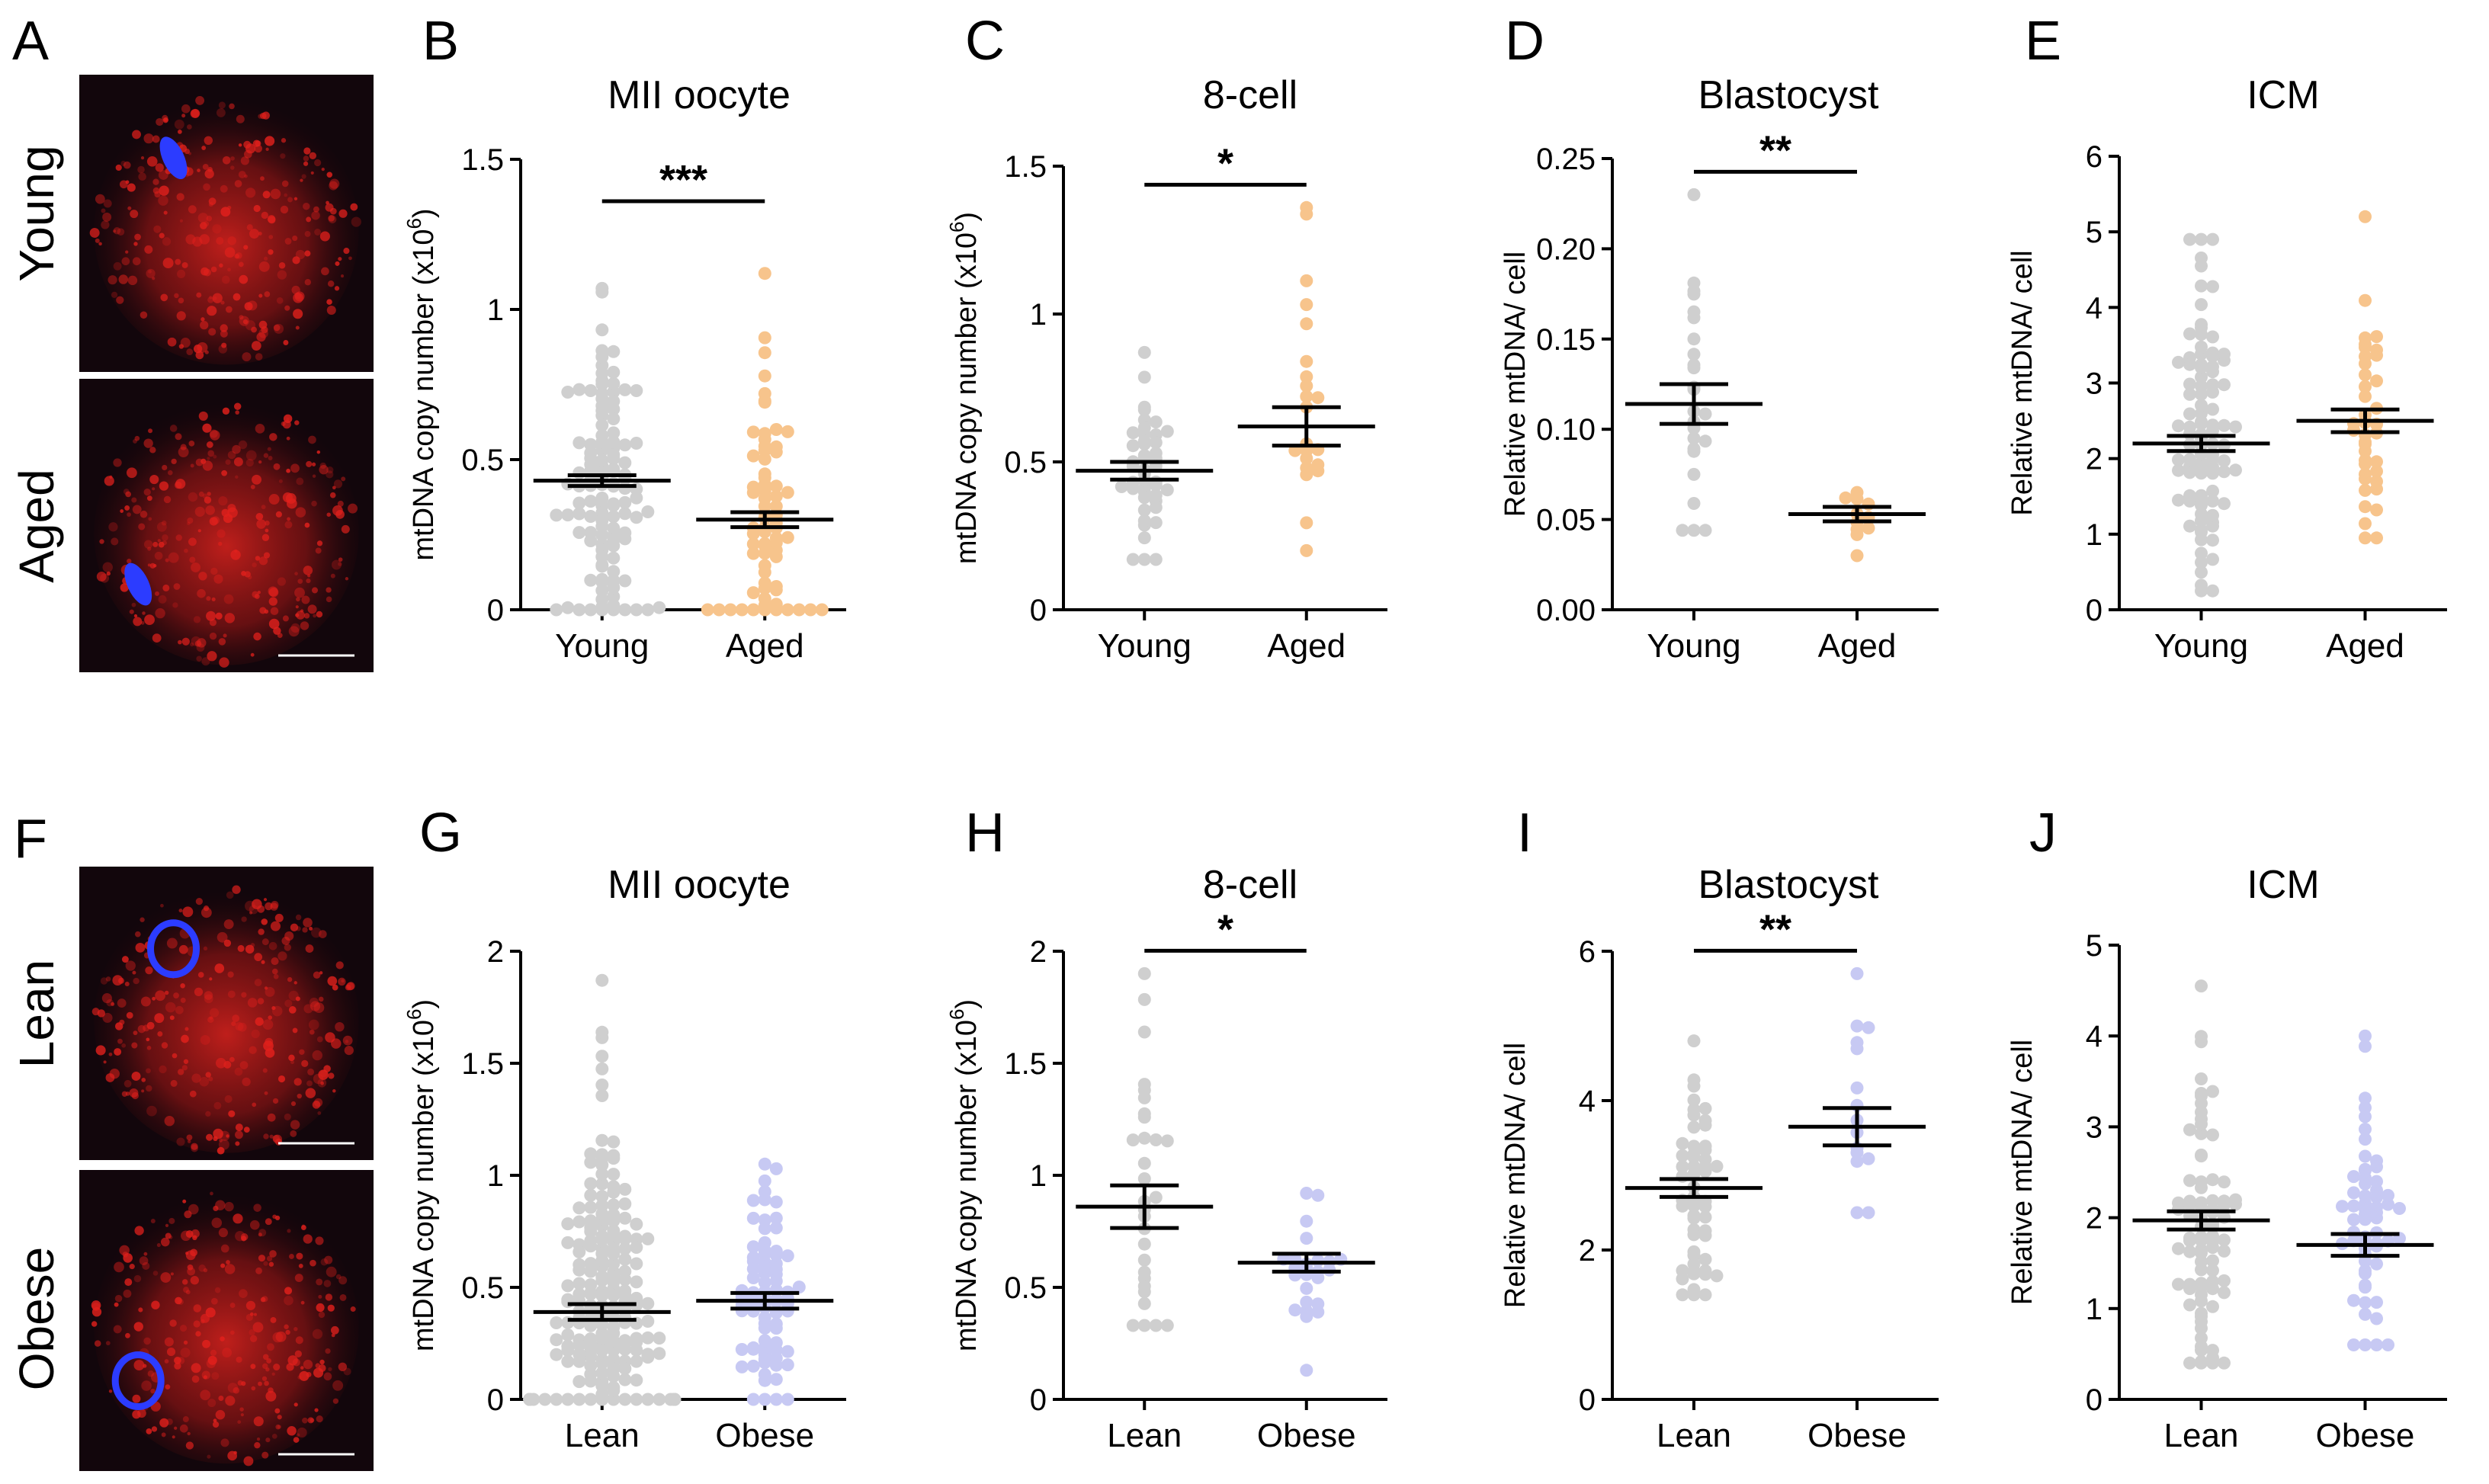  I want to click on panel-label: B, so click(440, 41).